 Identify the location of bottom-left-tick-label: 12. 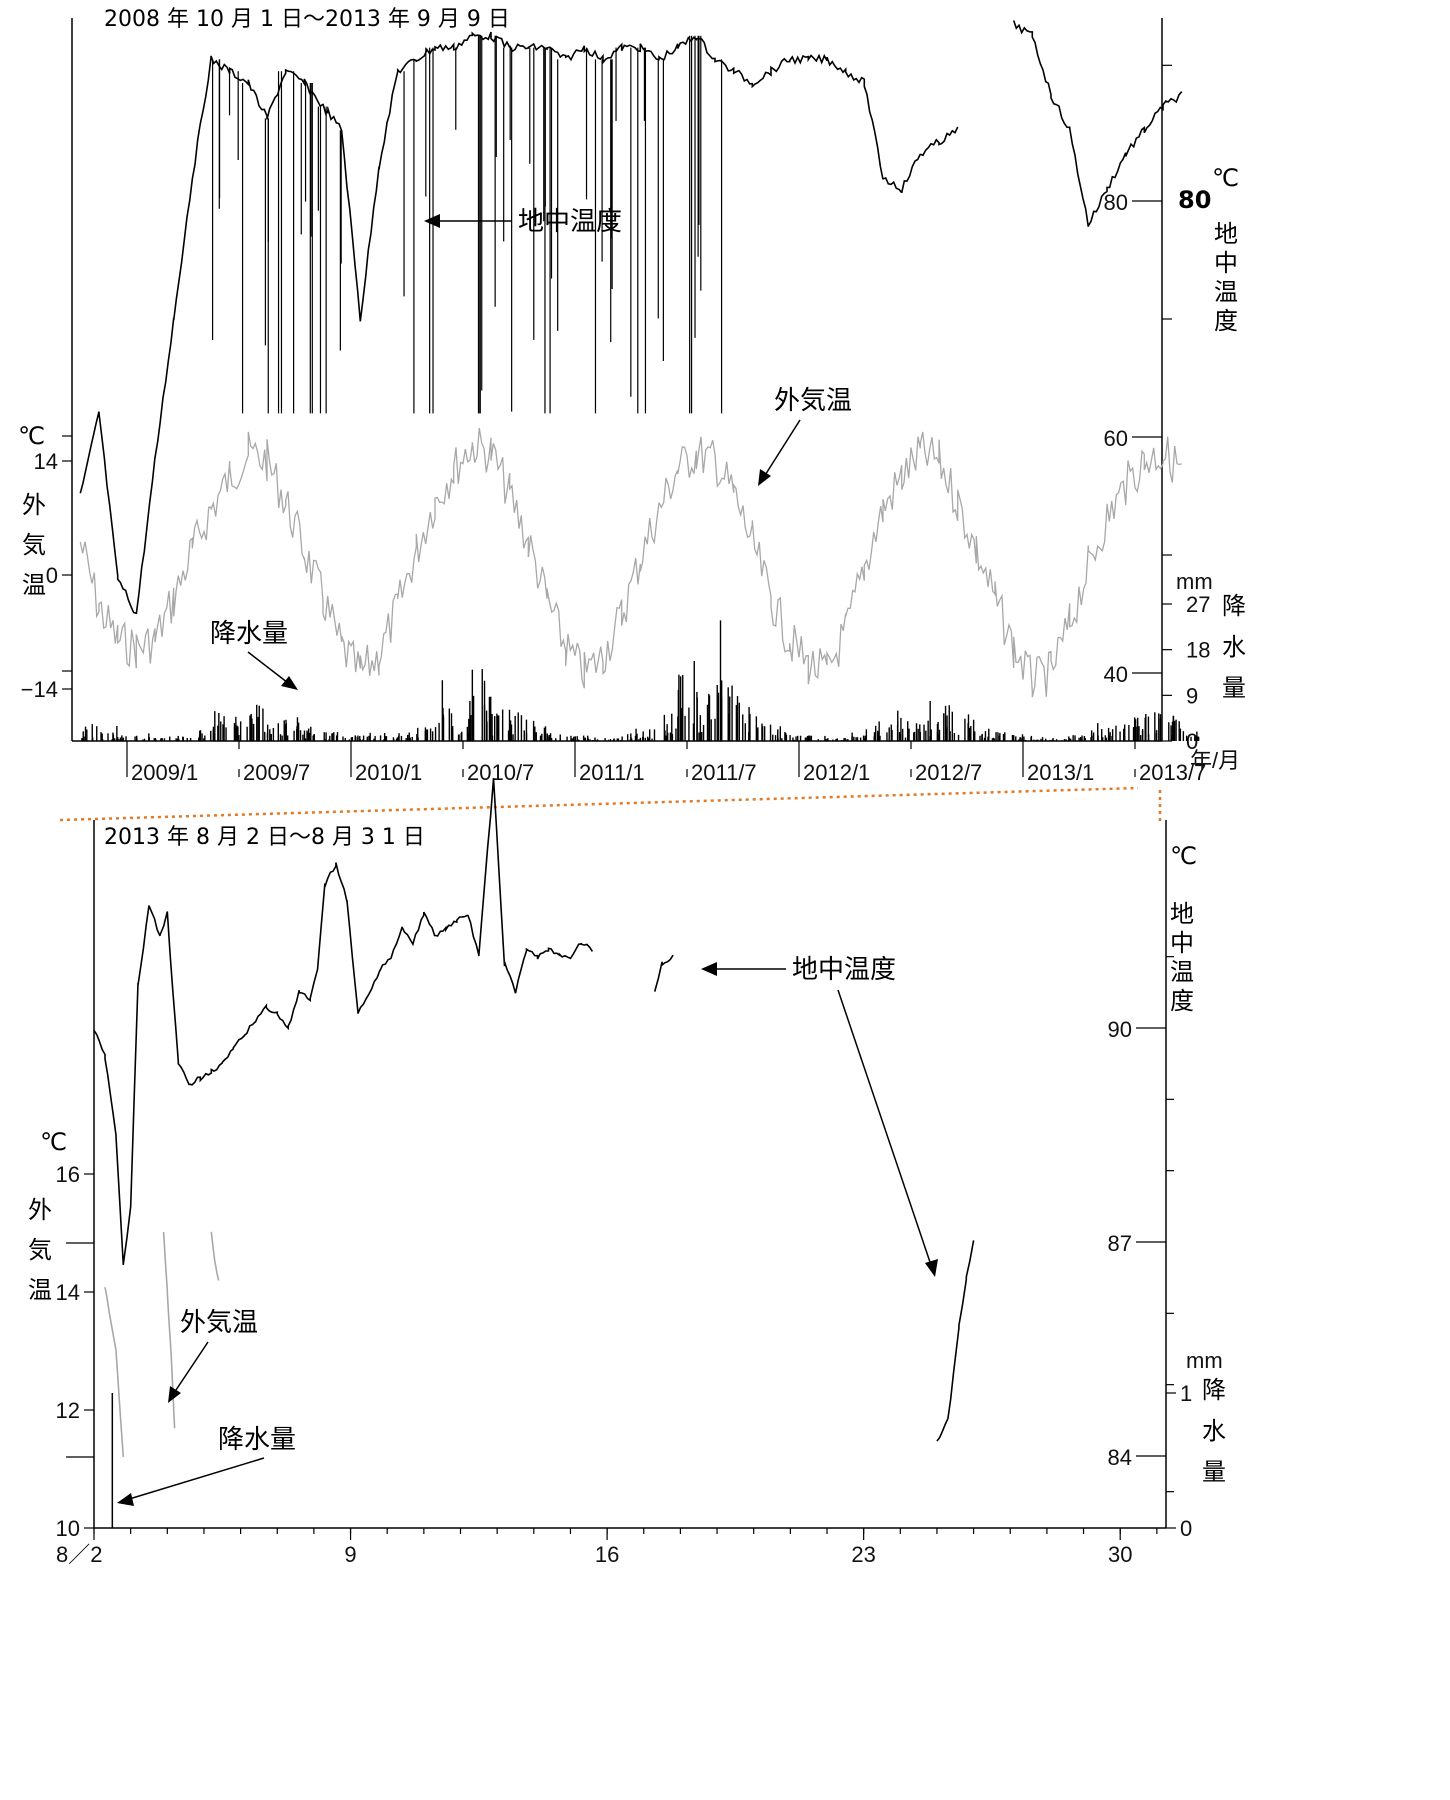
(68, 1410).